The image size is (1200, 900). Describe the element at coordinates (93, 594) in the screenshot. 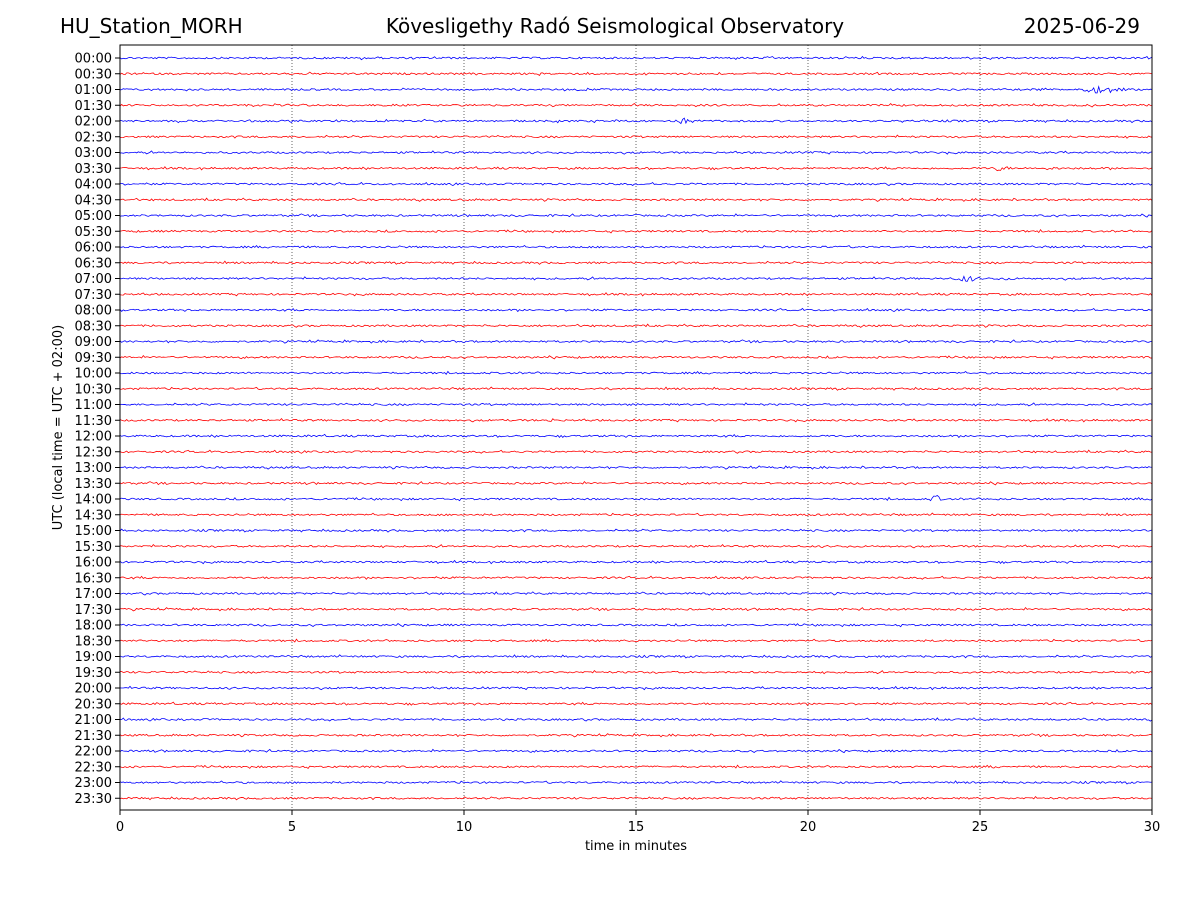

I see `y-tick-label: 17:00` at that location.